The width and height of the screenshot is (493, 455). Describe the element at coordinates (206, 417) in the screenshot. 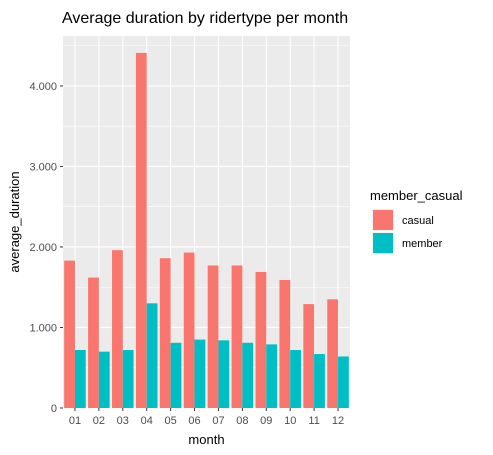

I see `x-axis: 01 02 03 04 05 06 07 08 09 10 11 12` at that location.